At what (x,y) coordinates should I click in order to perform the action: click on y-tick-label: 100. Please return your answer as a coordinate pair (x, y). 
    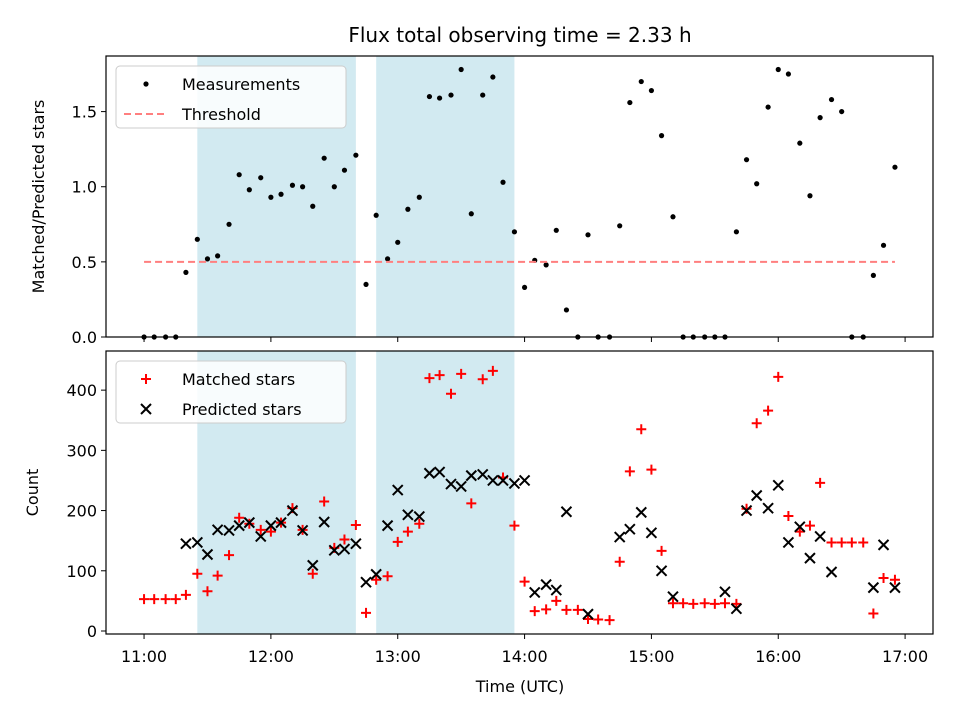
    Looking at the image, I should click on (81, 571).